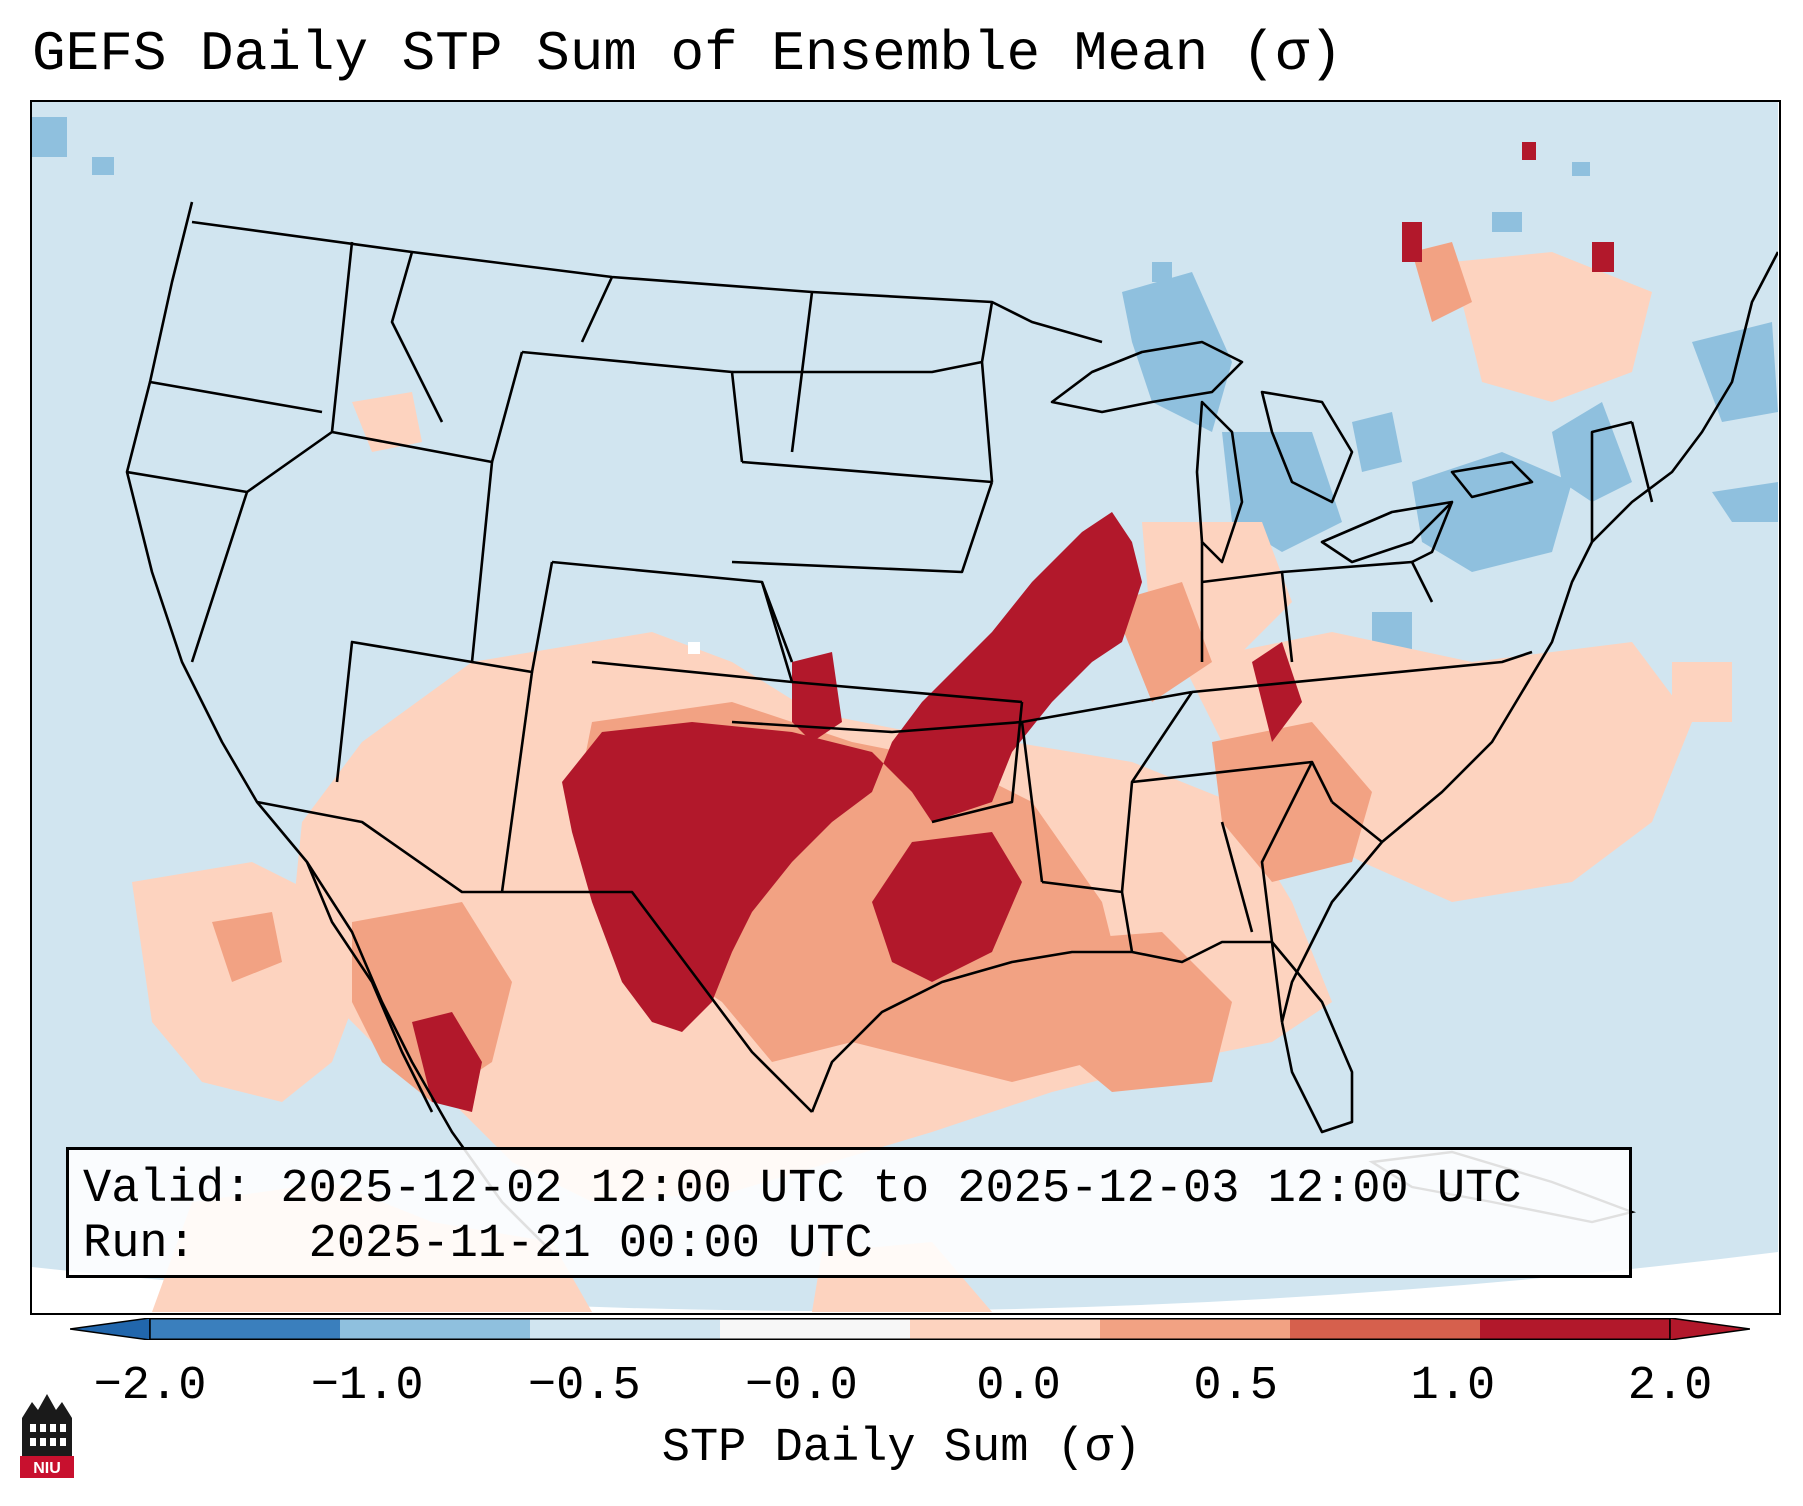  I want to click on niu-logo: NIU, so click(47, 1436).